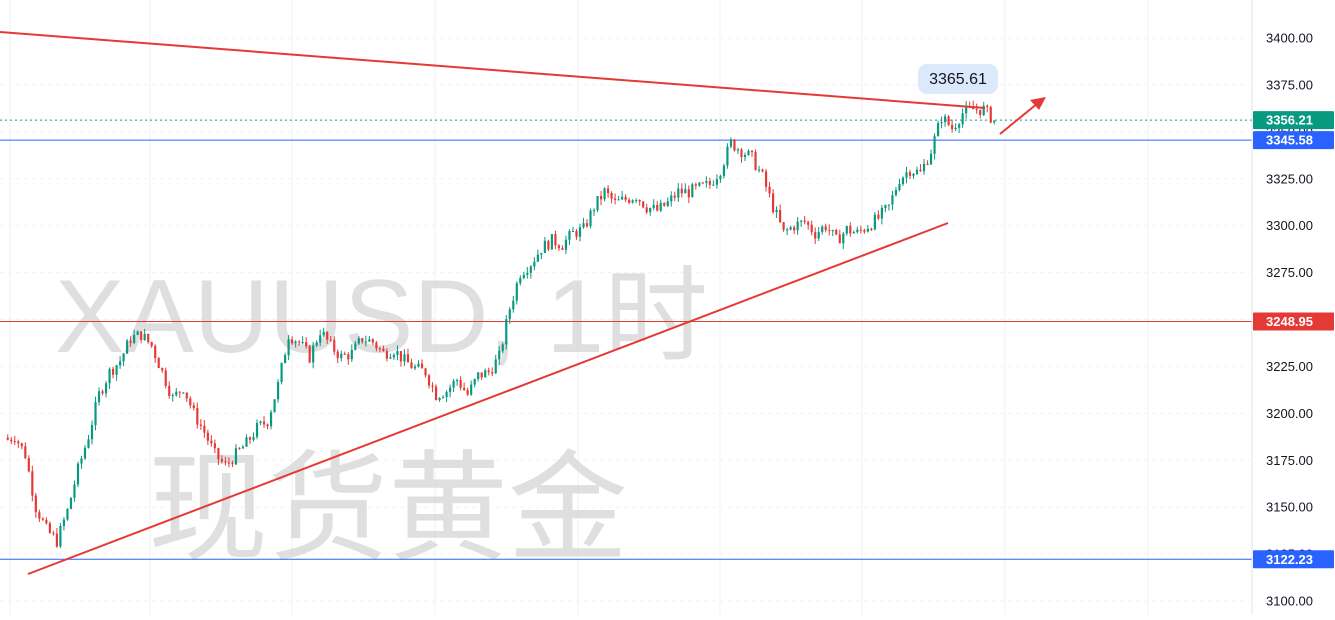  Describe the element at coordinates (1289, 601) in the screenshot. I see `price-axis-tick-label: 3100.00` at that location.